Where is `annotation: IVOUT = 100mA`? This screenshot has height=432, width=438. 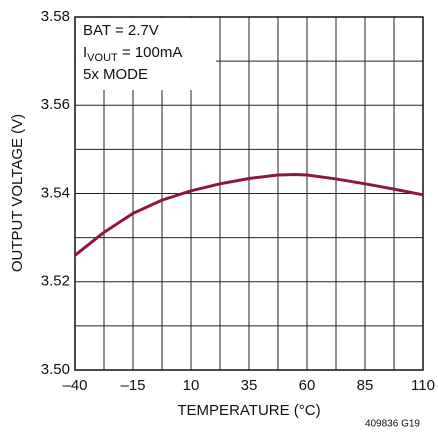 annotation: IVOUT = 100mA is located at coordinates (132, 54).